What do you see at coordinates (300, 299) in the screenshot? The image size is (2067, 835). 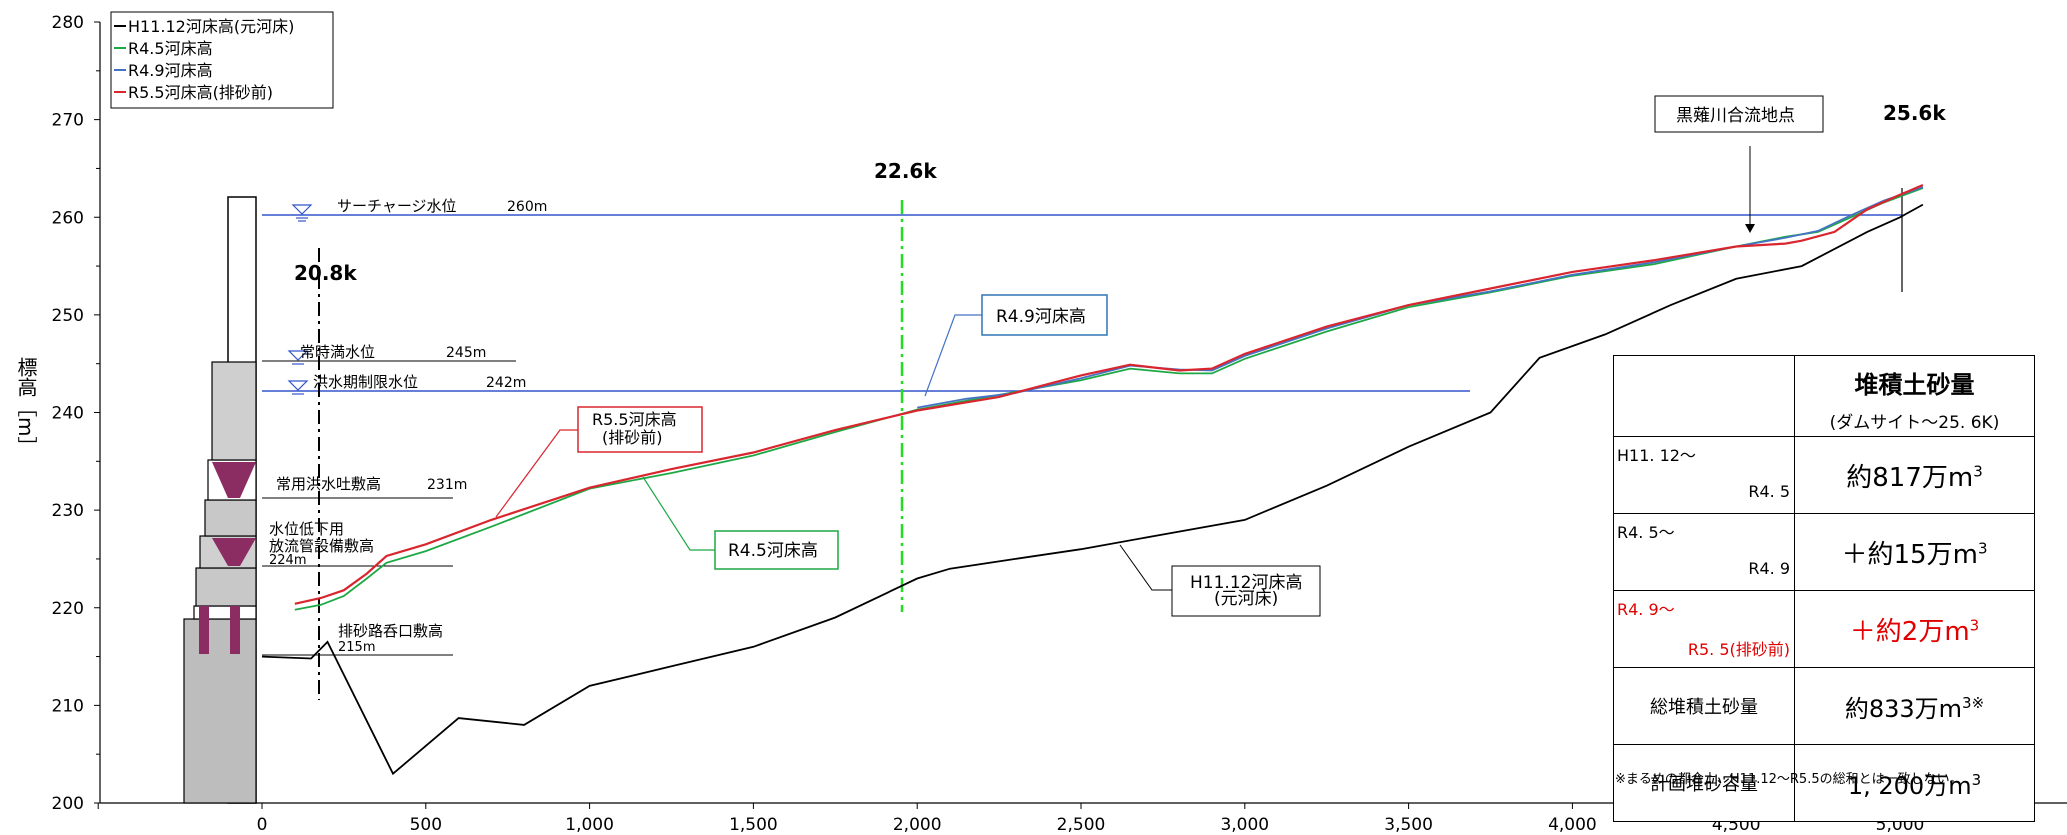 I see `water-level-markers` at bounding box center [300, 299].